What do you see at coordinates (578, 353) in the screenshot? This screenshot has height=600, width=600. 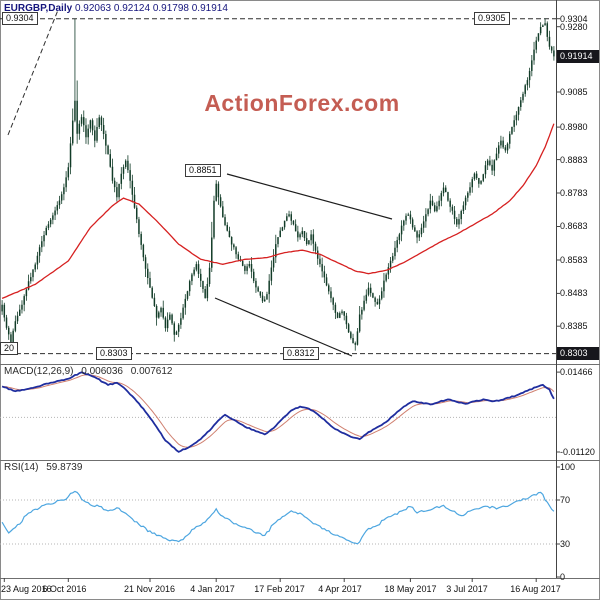 I see `support-price-tag: 0.8303` at bounding box center [578, 353].